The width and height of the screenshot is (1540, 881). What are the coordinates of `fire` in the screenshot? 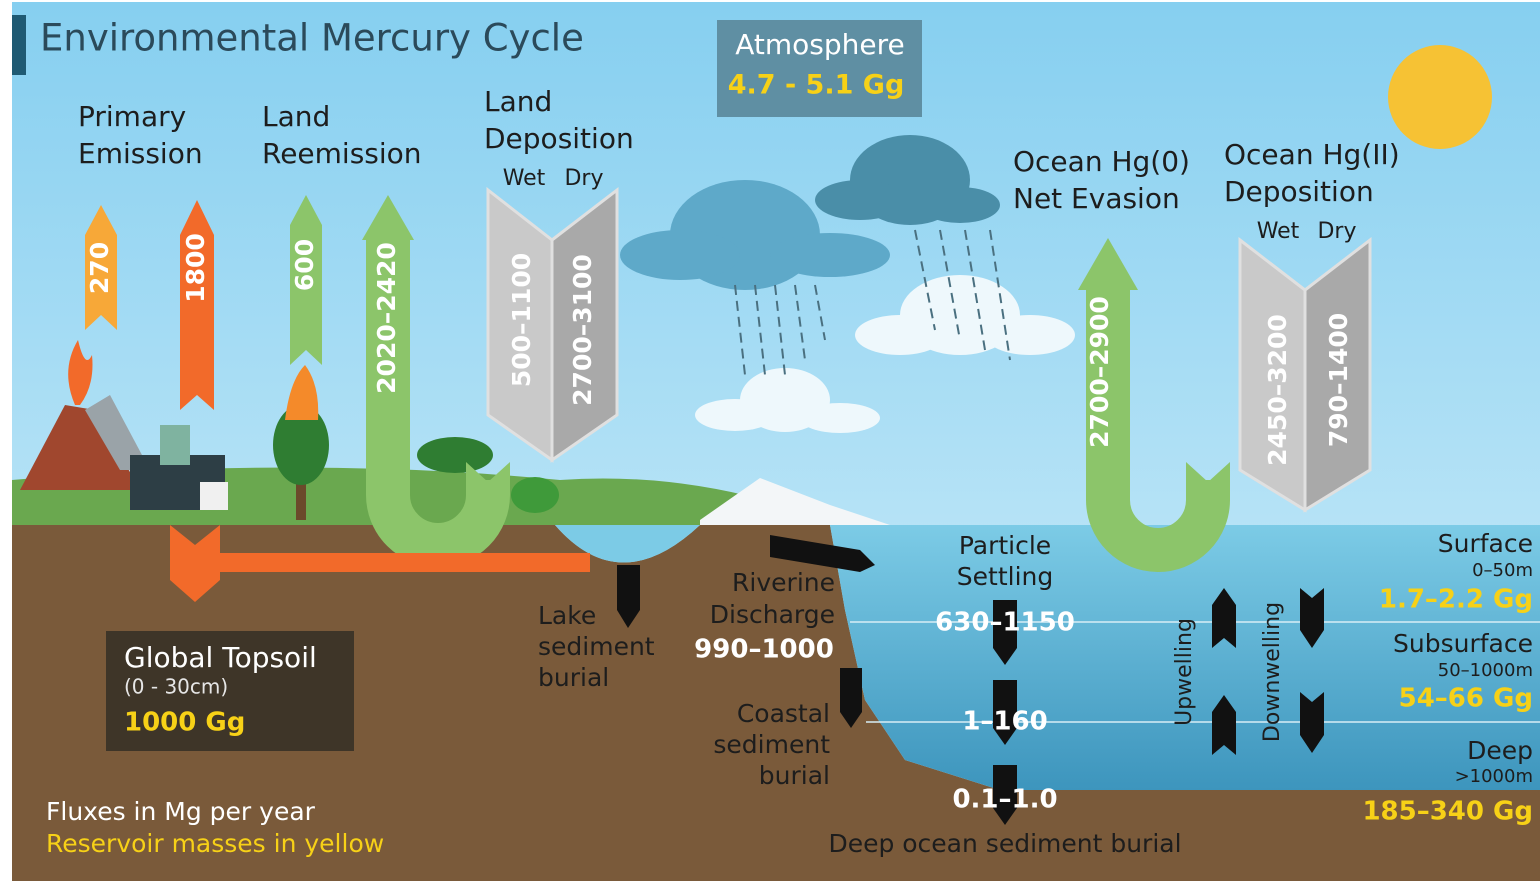 It's located at (302, 392).